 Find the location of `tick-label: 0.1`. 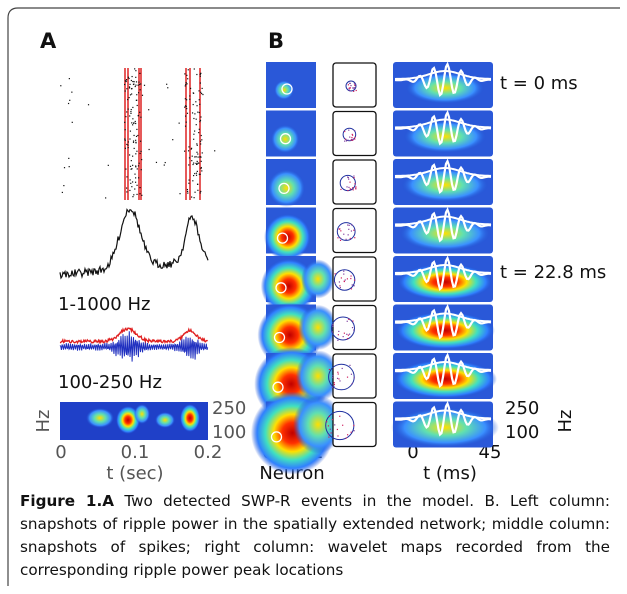

tick-label: 0.1 is located at coordinates (135, 452).